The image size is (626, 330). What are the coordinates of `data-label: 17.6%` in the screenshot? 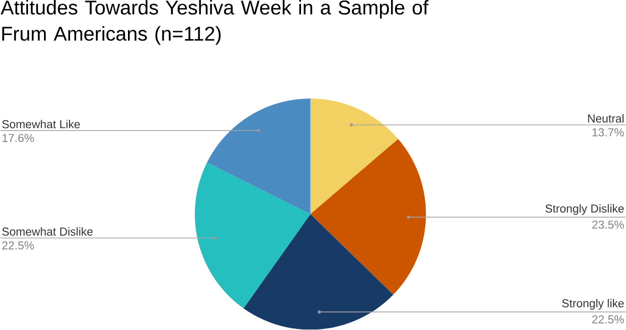 It's located at (18, 138).